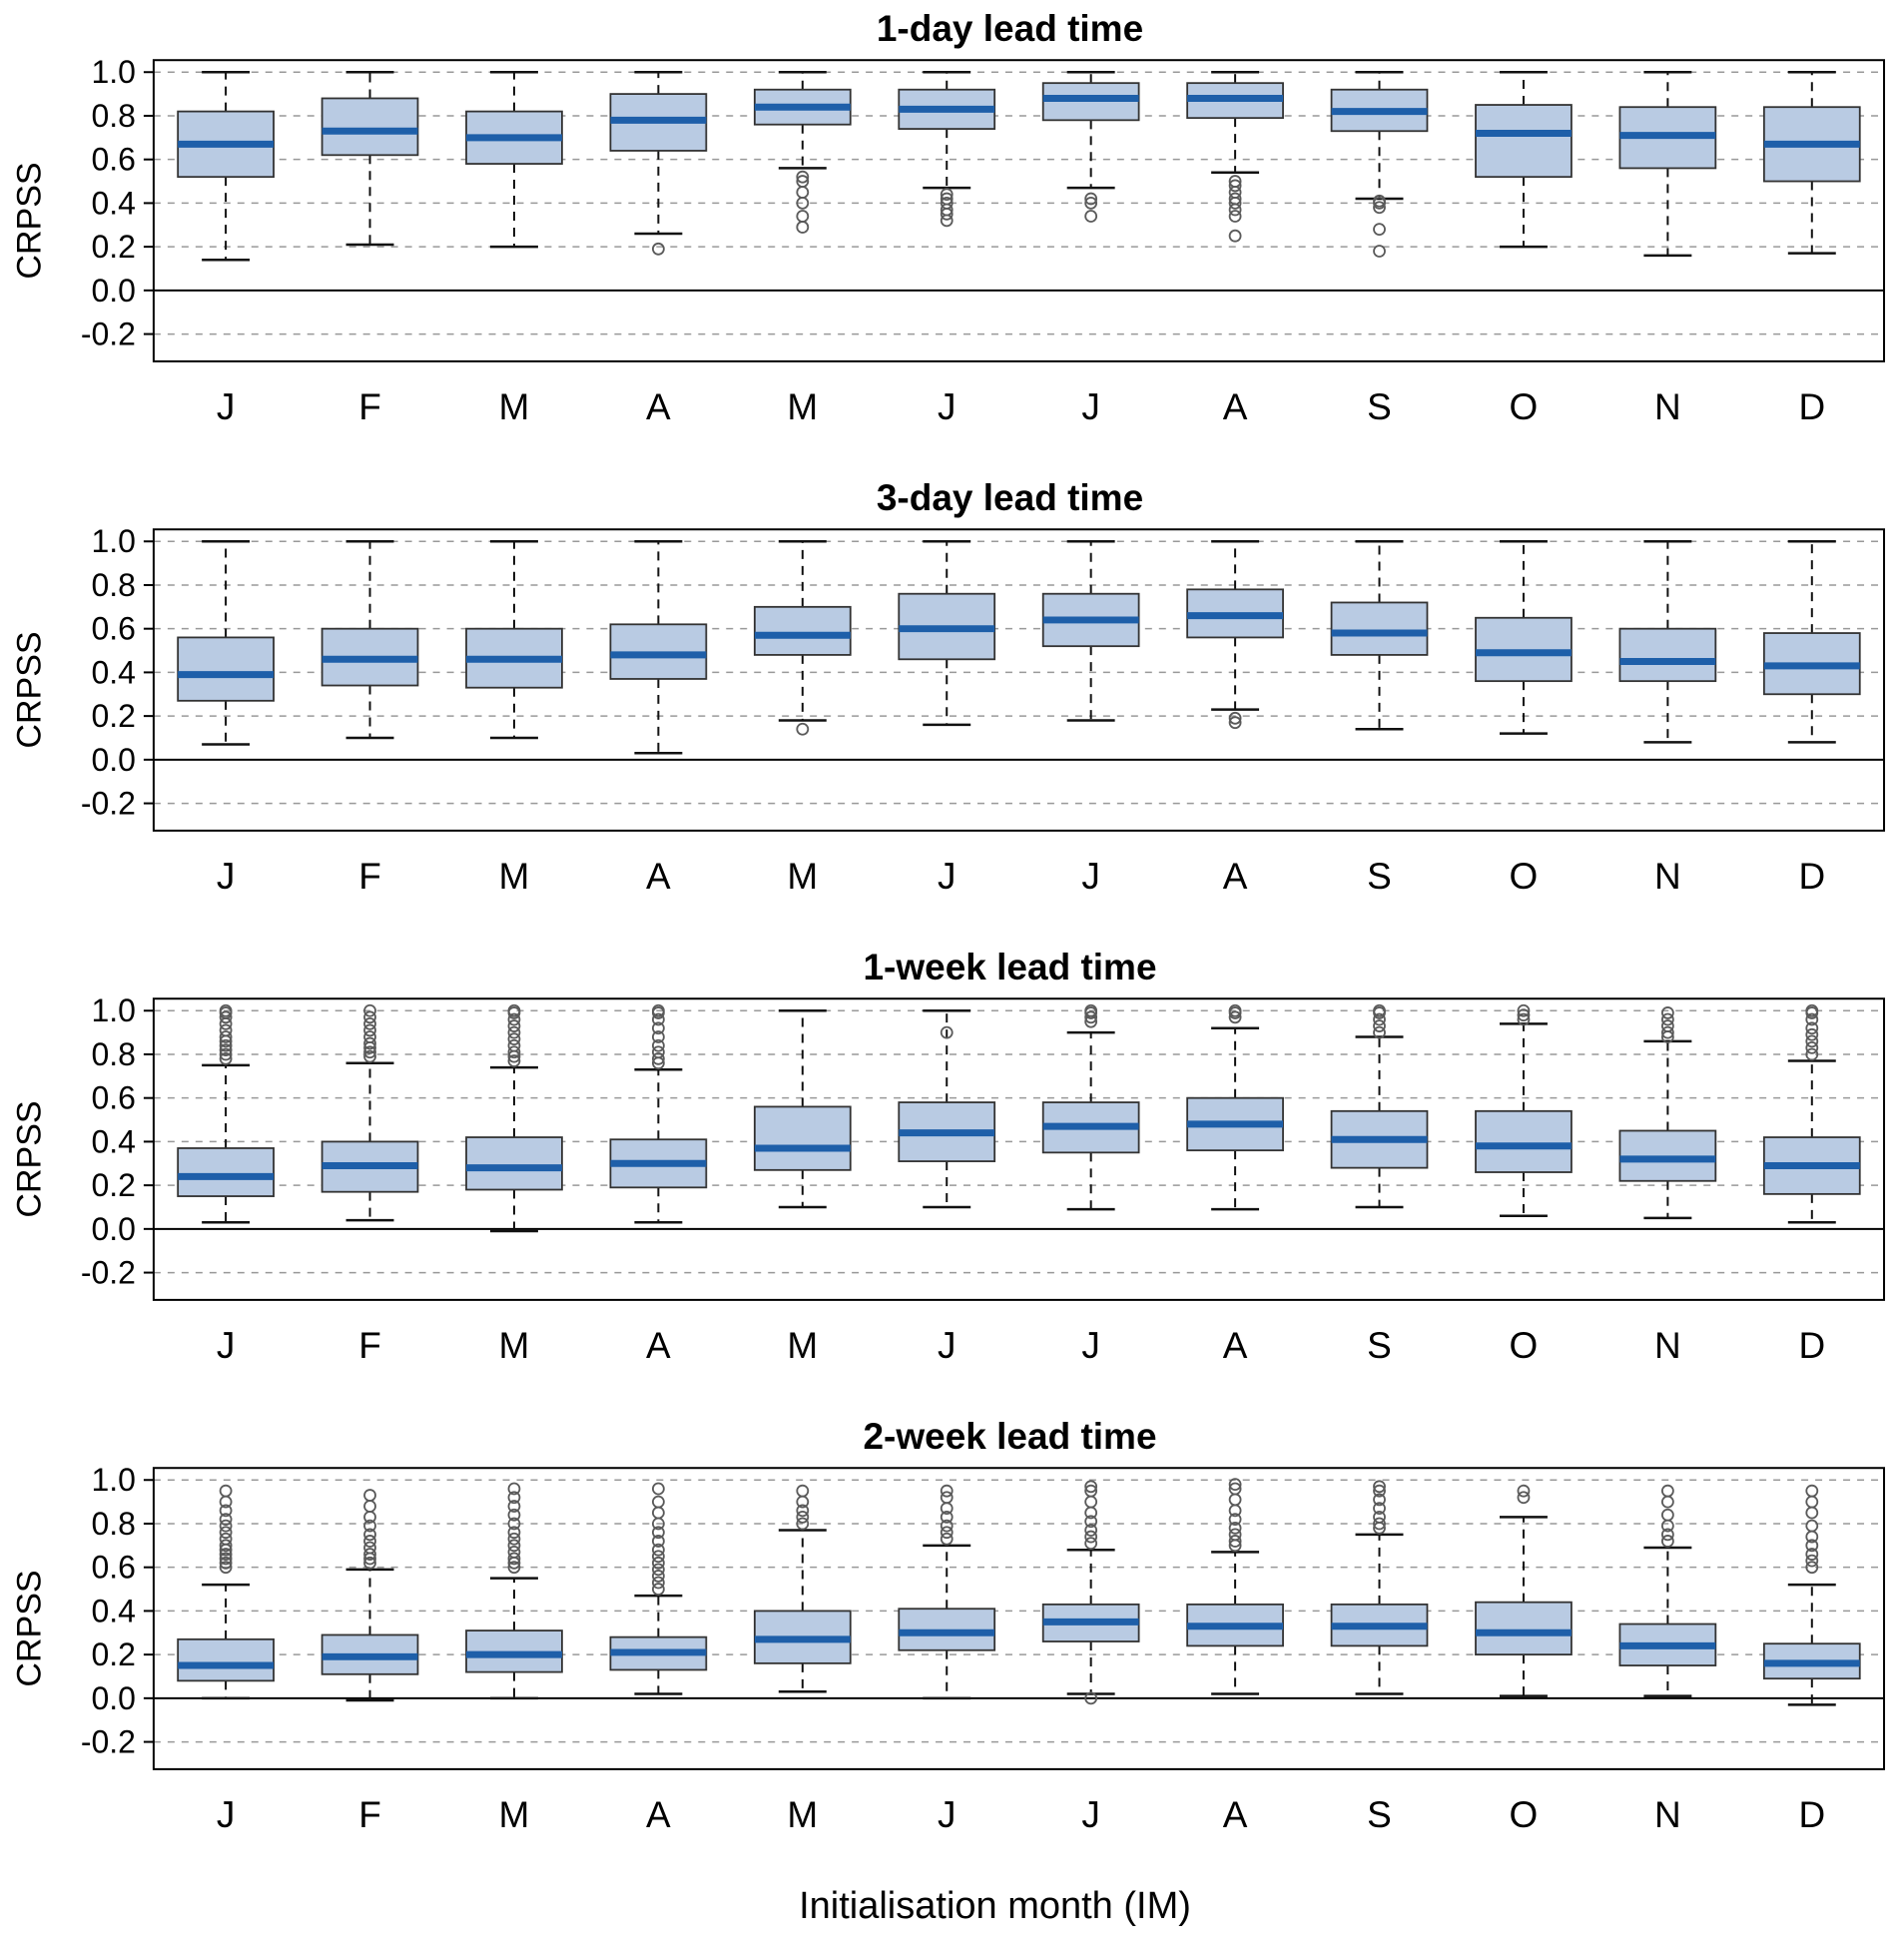 Image resolution: width=1904 pixels, height=1956 pixels. I want to click on x-tick-label: N, so click(1667, 1815).